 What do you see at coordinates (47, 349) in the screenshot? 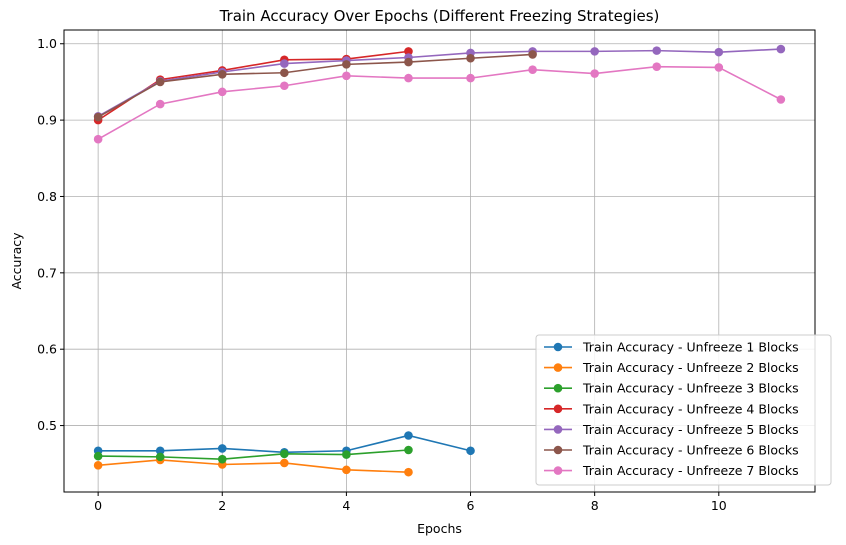
I see `y-tick-label: 0.6` at bounding box center [47, 349].